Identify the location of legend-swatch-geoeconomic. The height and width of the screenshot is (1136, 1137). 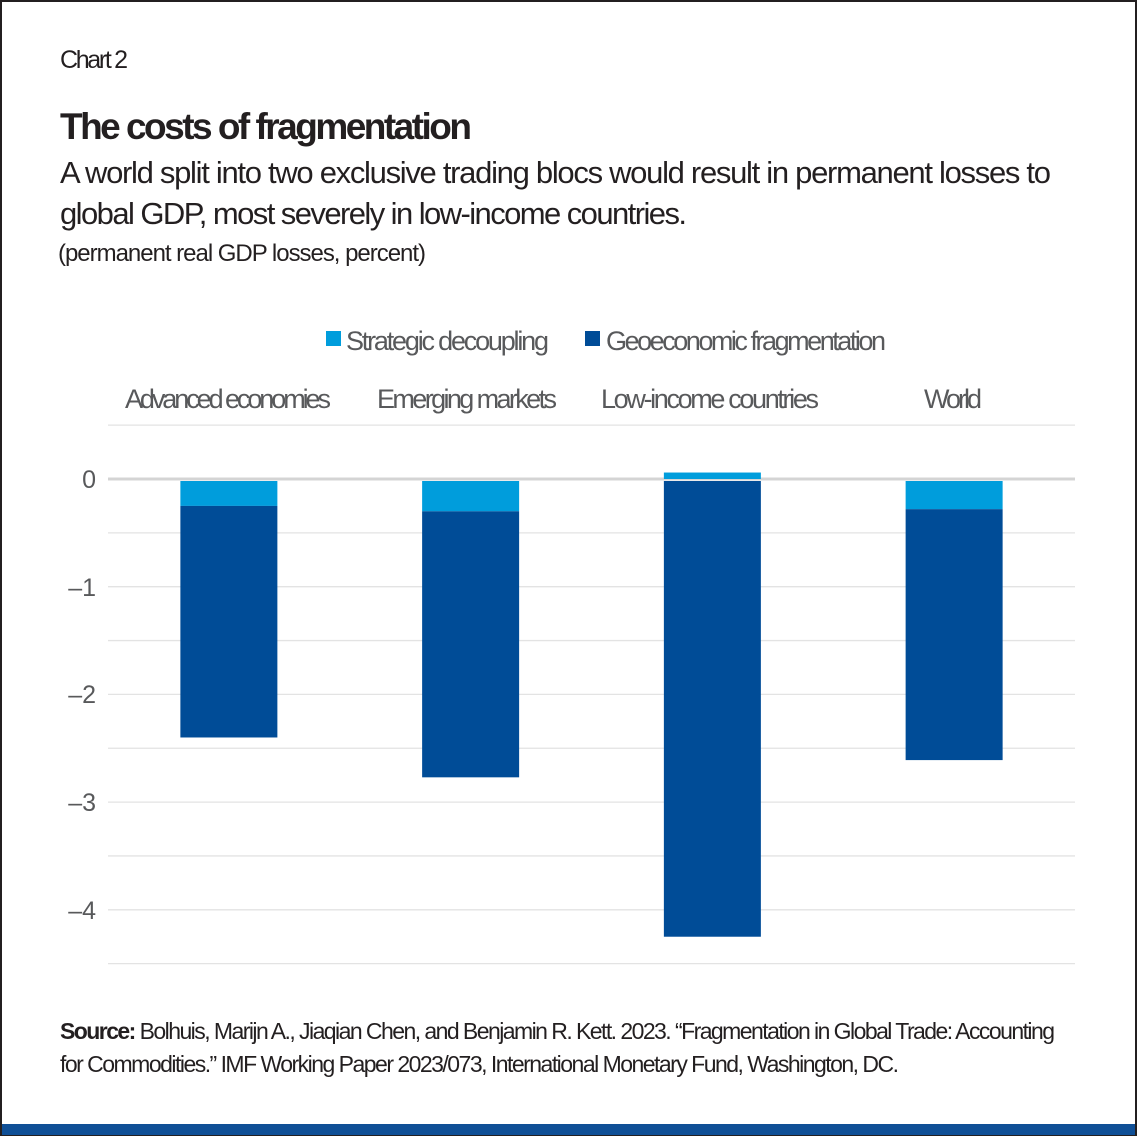
(592, 338).